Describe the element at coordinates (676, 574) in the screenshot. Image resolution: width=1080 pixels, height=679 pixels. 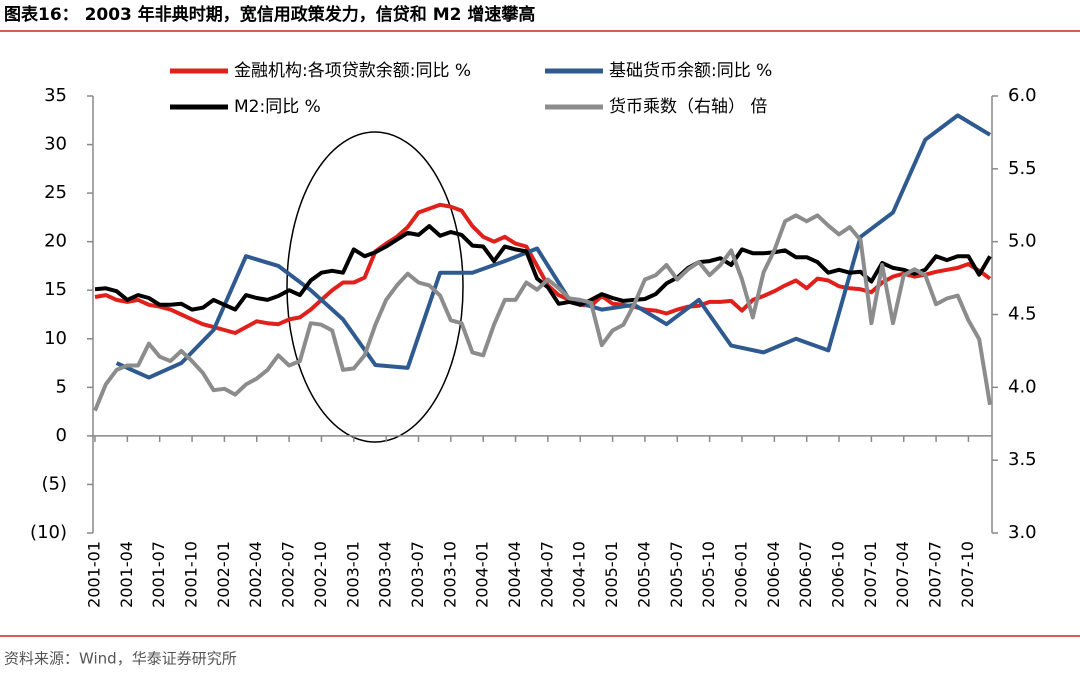
I see `x-tick-label: 2005-07` at that location.